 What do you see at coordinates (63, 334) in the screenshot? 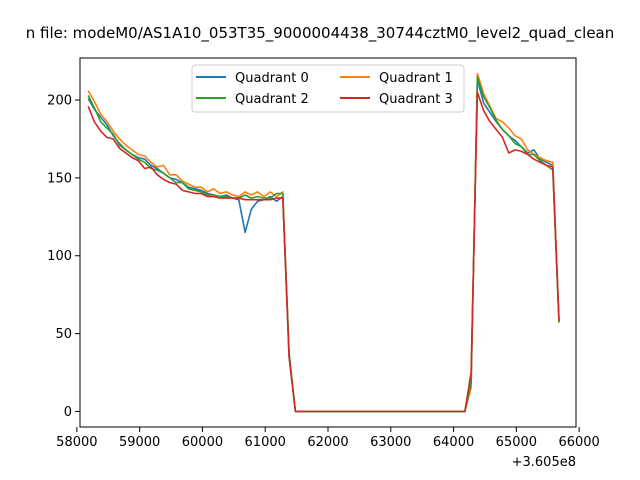
I see `y-tick-label: 50` at bounding box center [63, 334].